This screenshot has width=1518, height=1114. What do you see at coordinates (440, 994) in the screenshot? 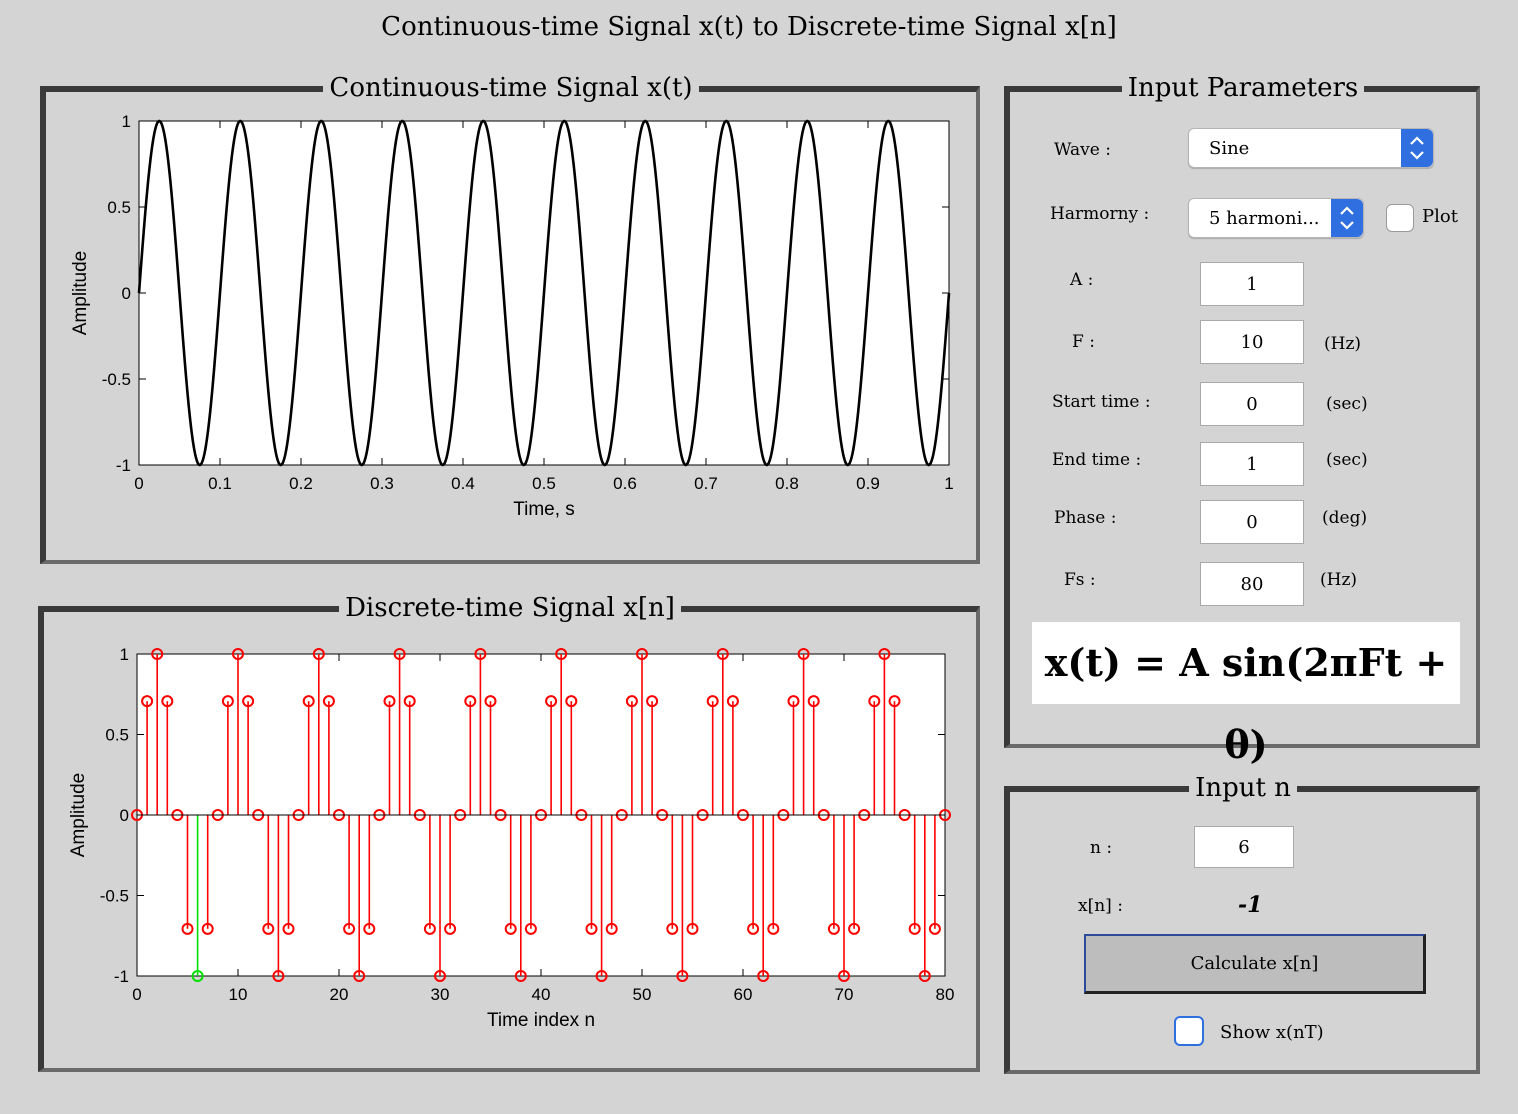
I see `x-tick-label: 30` at bounding box center [440, 994].